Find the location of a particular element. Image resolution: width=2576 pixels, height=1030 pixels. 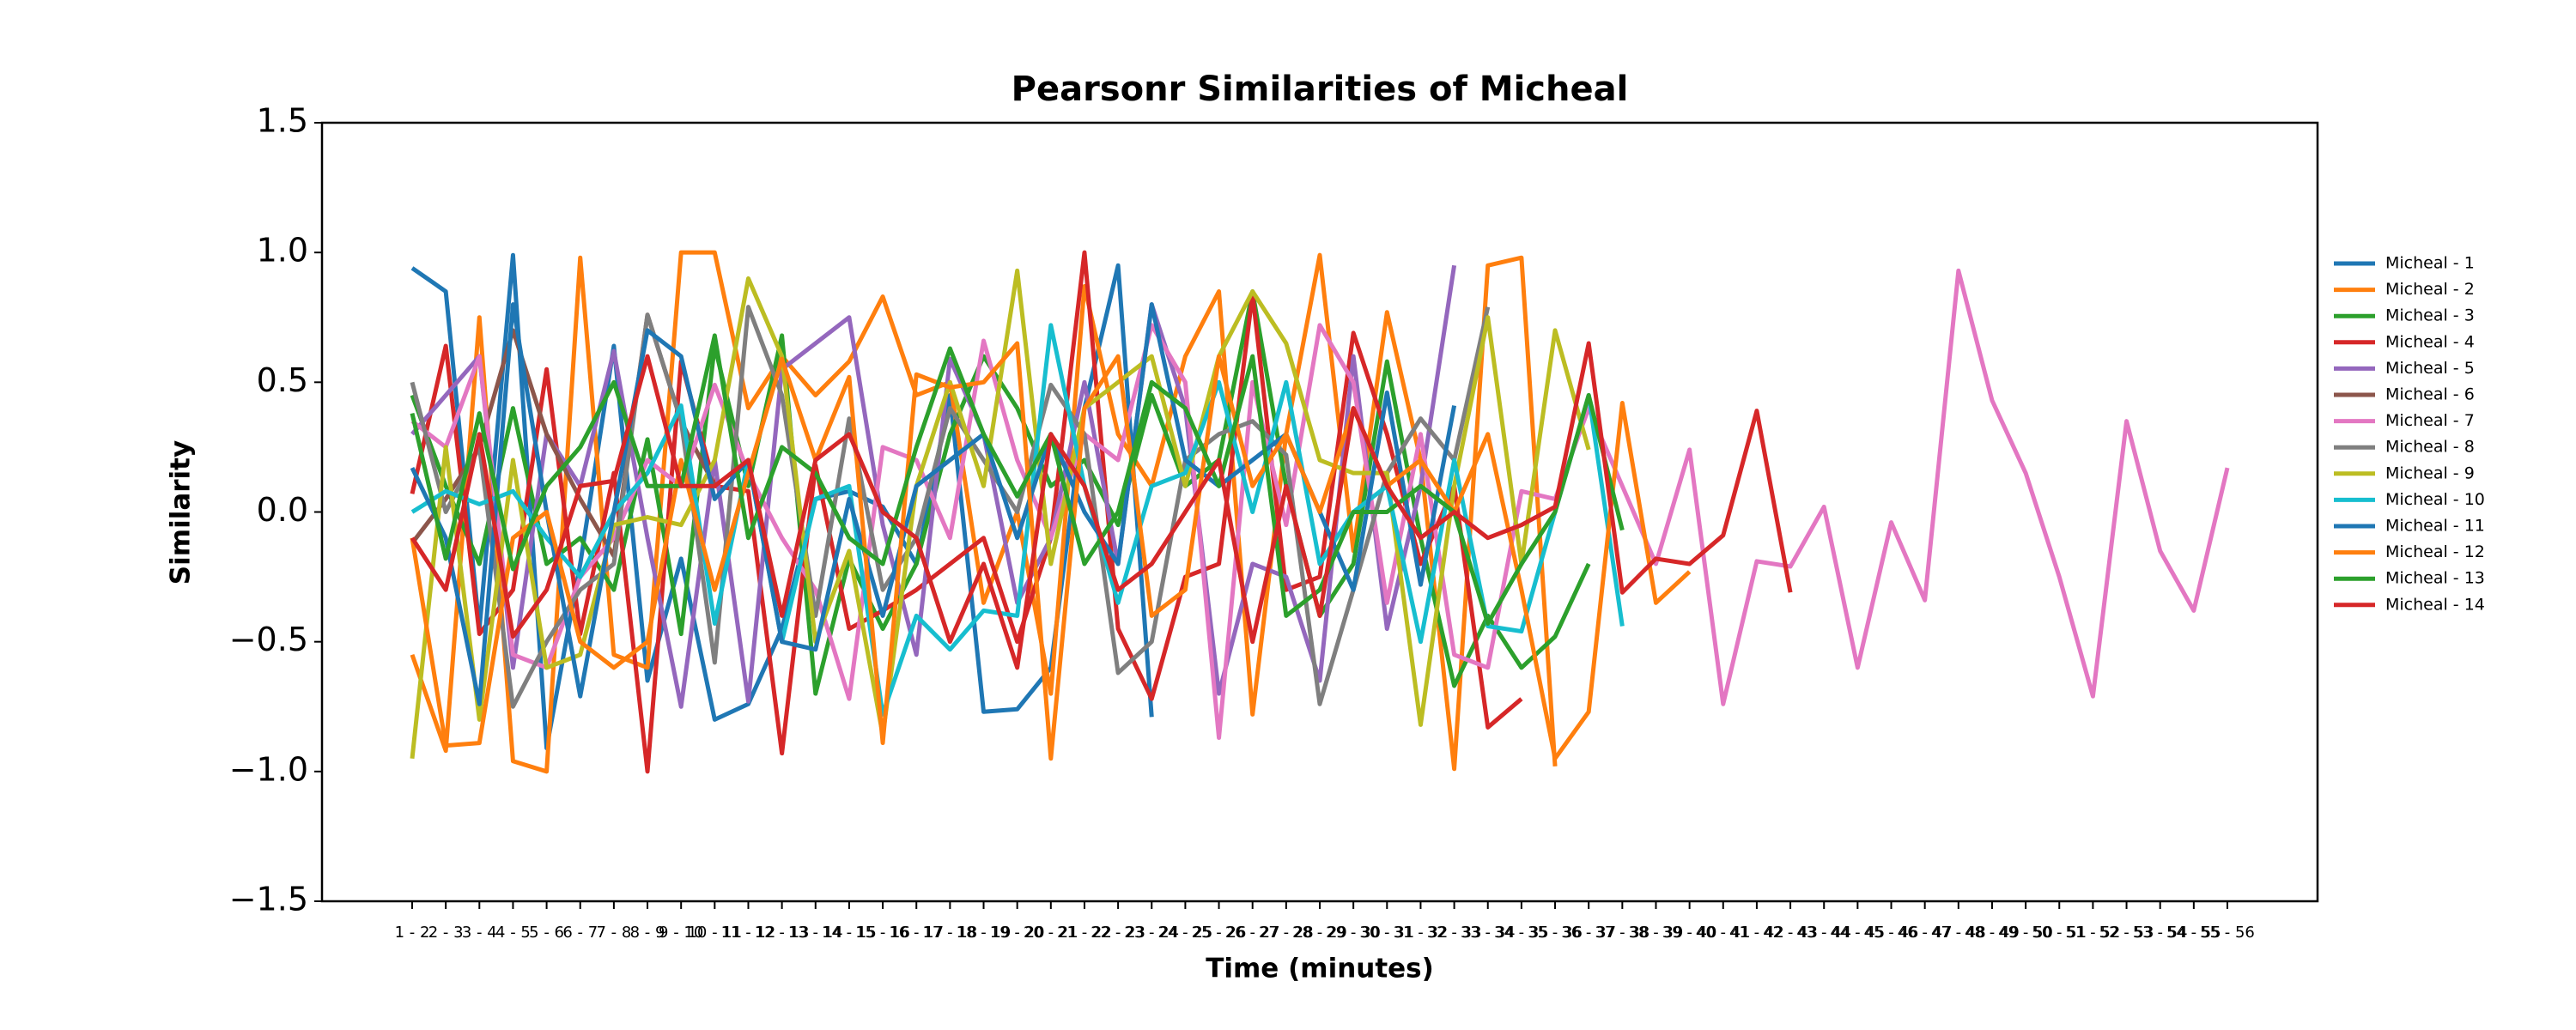

x-tick-label: 9 - 10 is located at coordinates (681, 933).